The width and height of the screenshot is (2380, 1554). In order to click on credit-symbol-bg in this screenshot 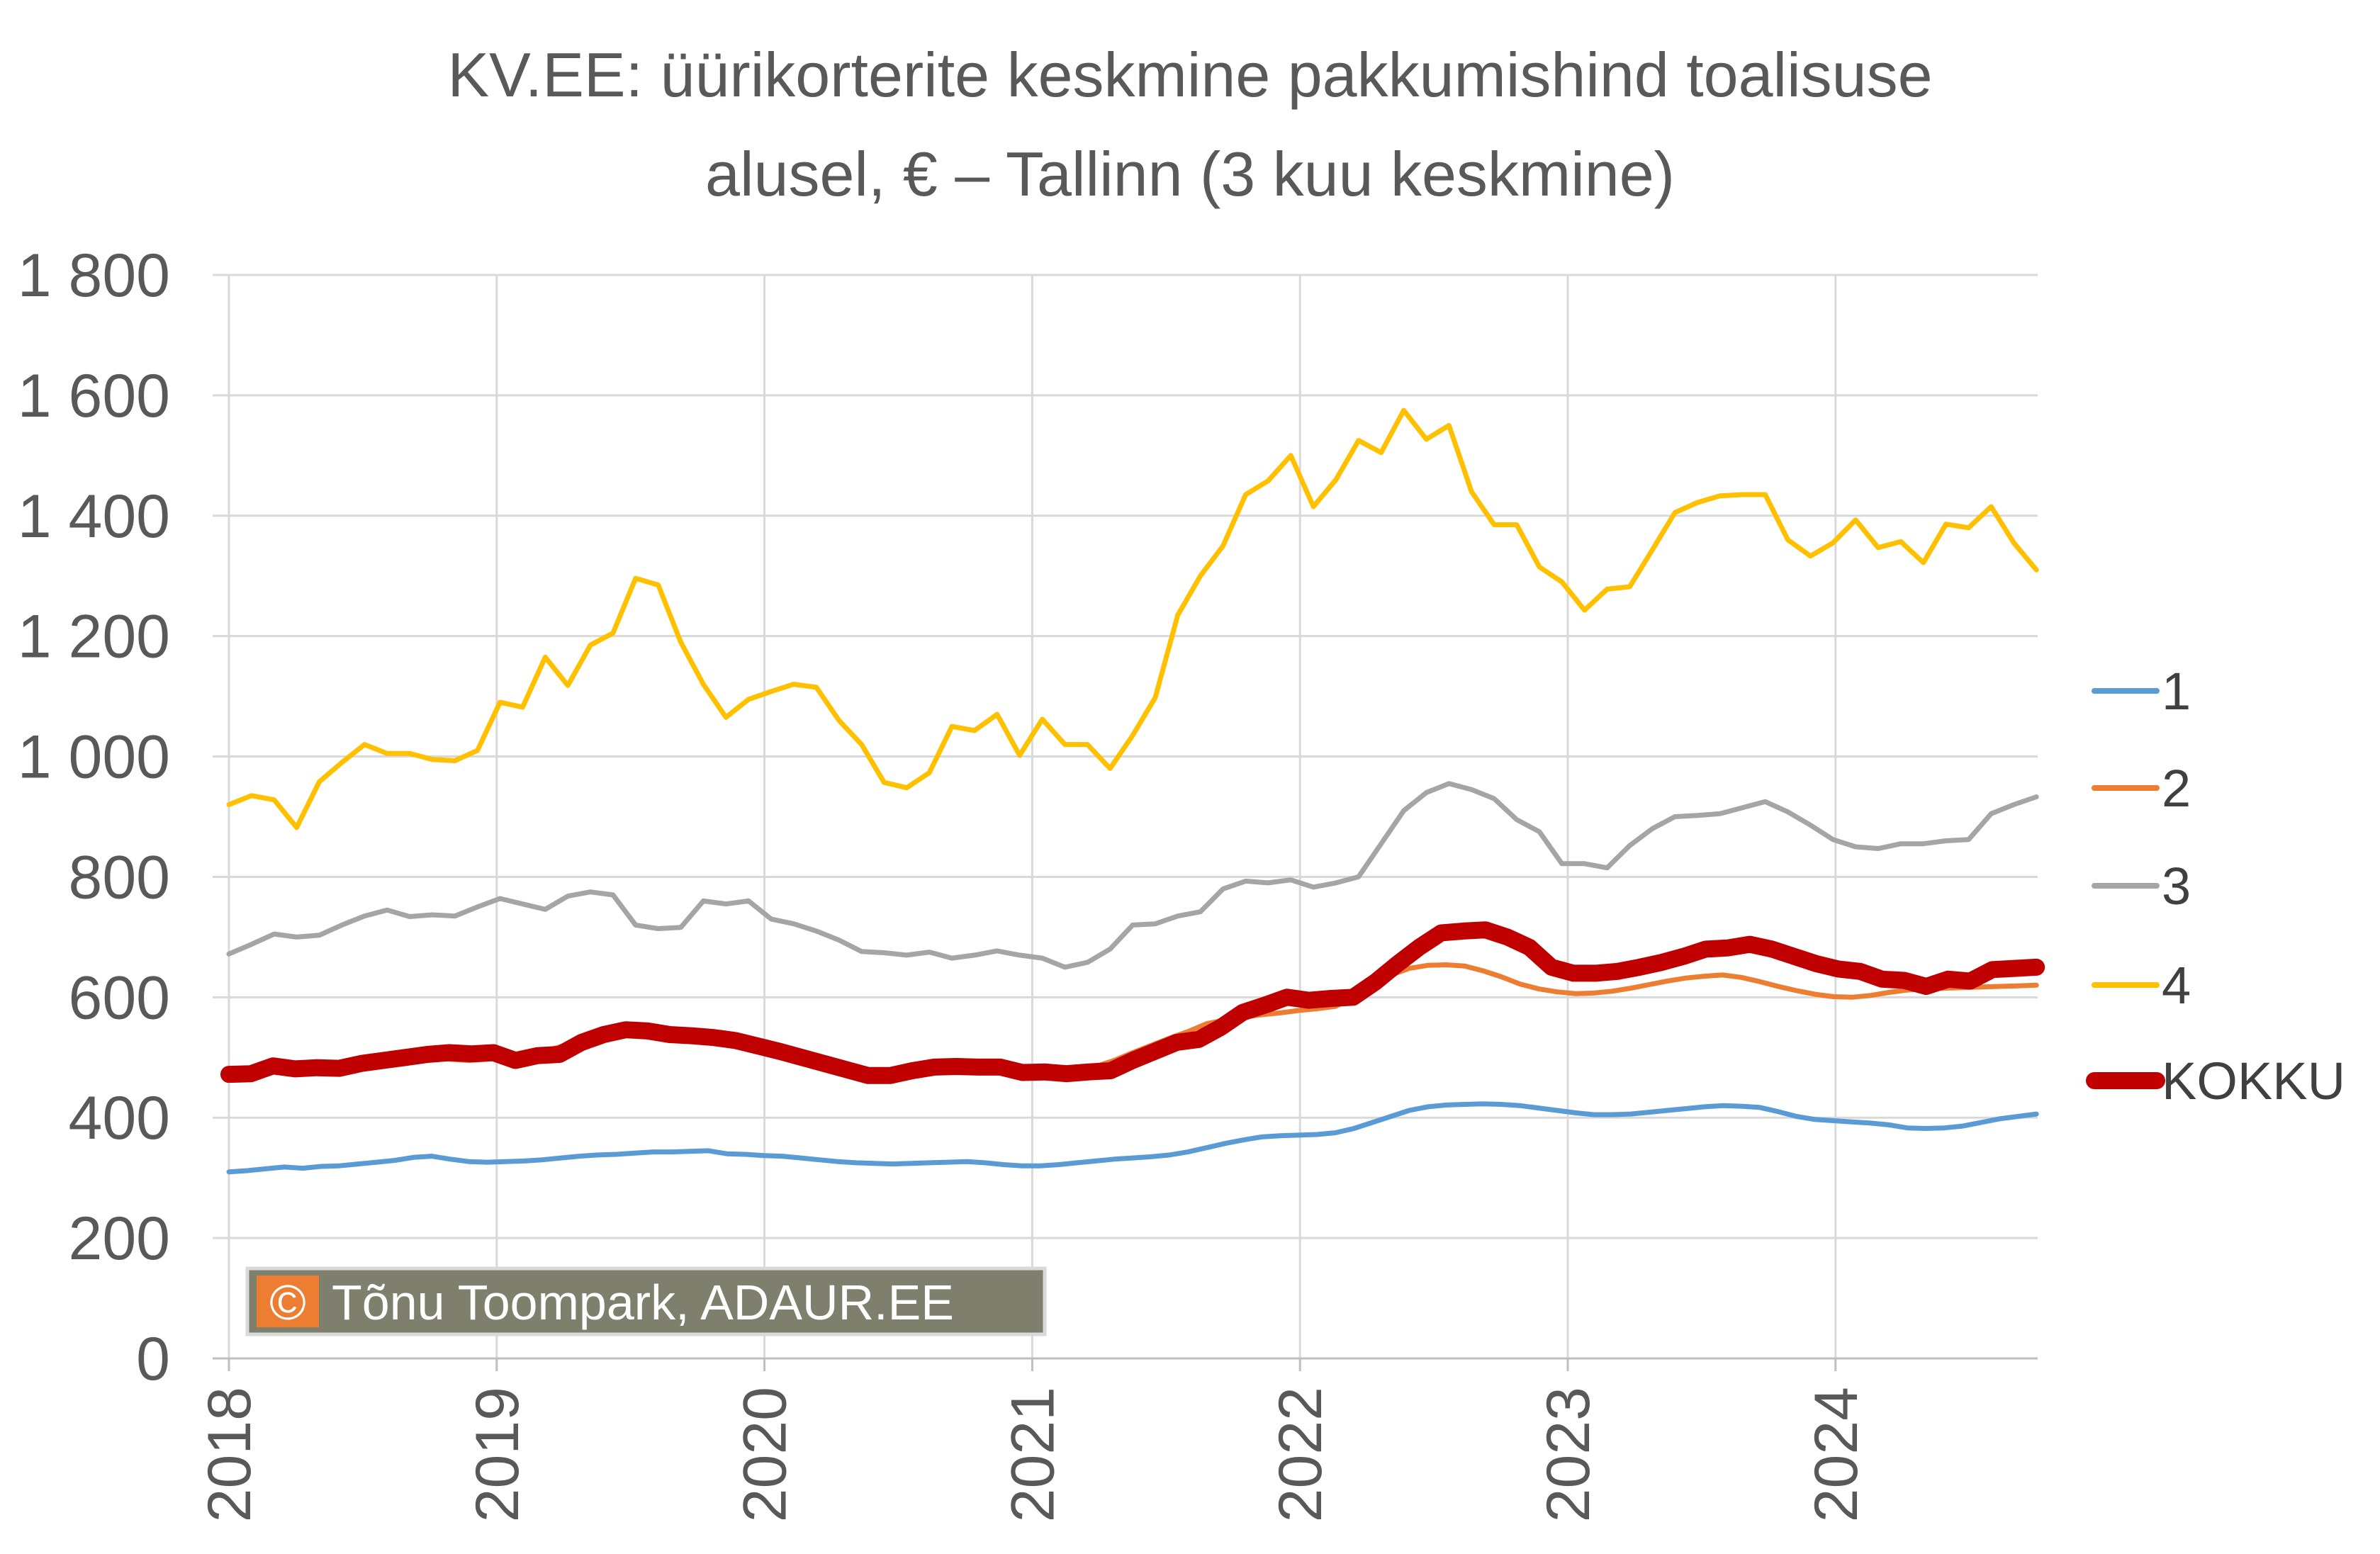, I will do `click(288, 1301)`.